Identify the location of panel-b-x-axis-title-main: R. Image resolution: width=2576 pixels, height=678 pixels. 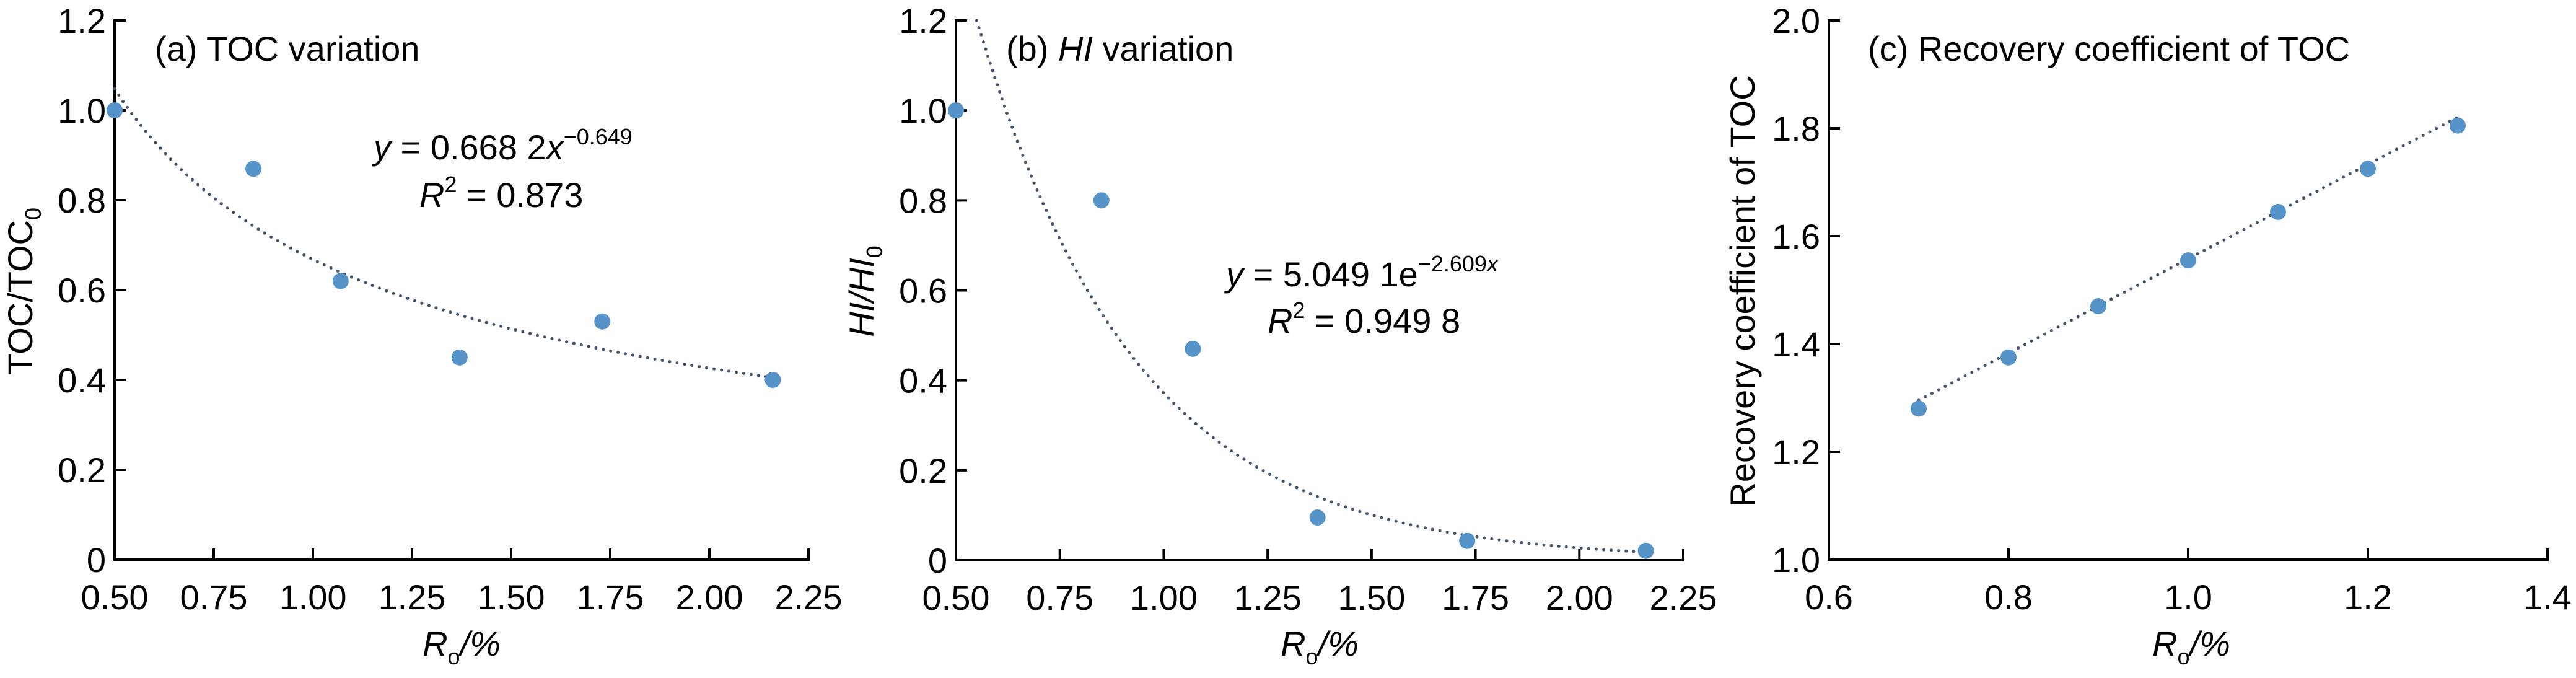
(1293, 643).